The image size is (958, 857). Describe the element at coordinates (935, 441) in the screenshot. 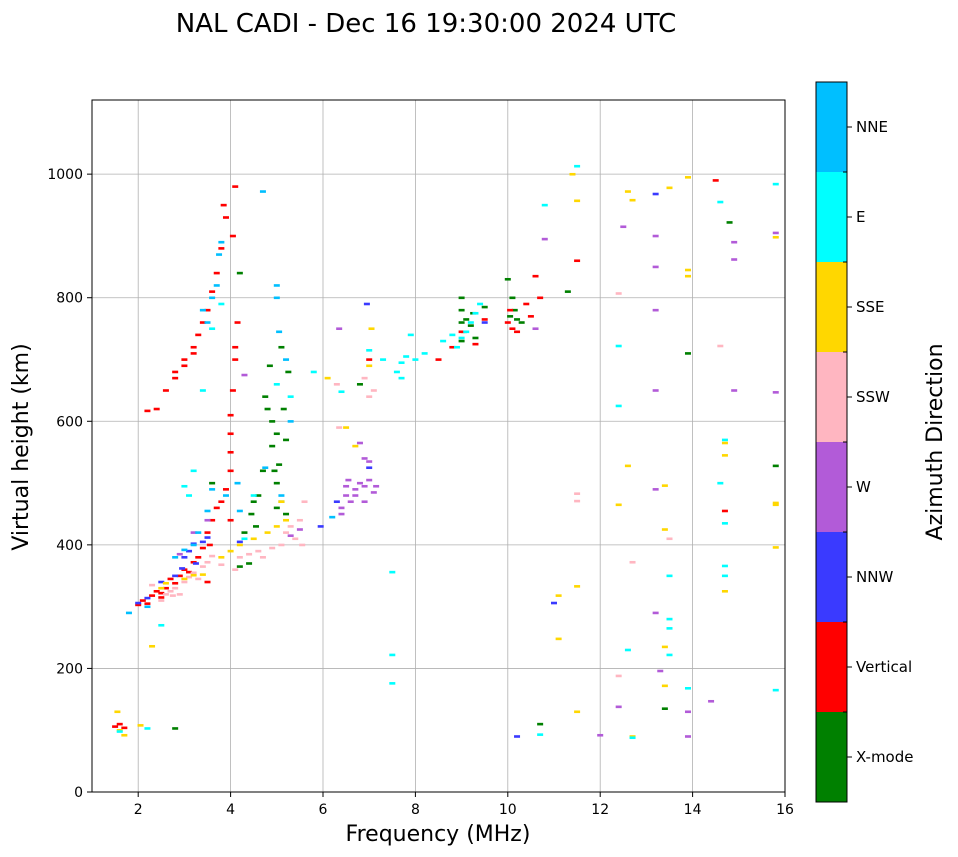

I see `colorbar-label: Azimuth Direction` at that location.